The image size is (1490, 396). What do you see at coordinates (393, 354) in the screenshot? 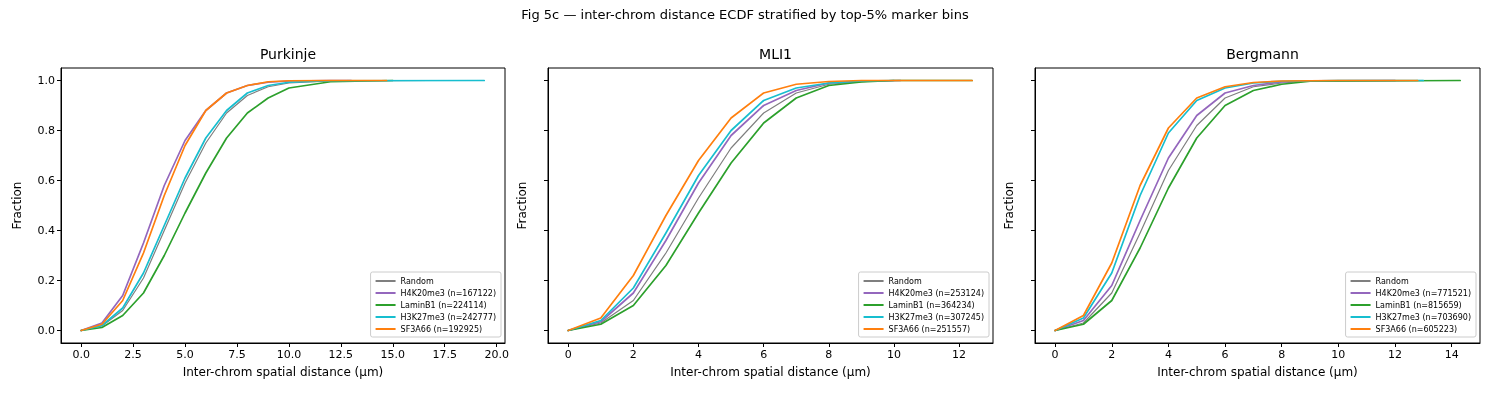
I see `x-tick-label: 15.0` at bounding box center [393, 354].